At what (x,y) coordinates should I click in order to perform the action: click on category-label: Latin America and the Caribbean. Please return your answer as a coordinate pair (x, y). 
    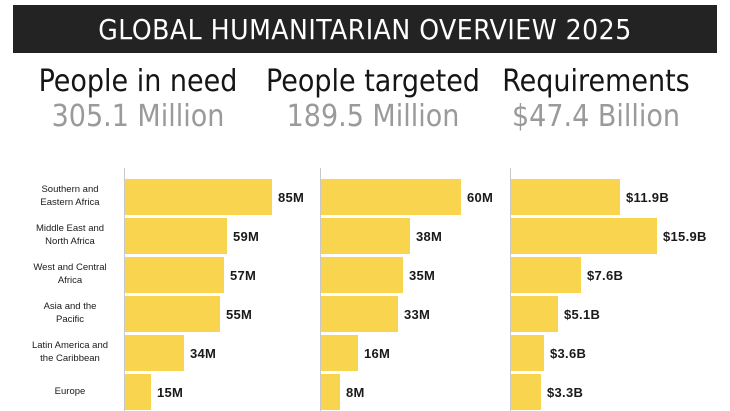
    Looking at the image, I should click on (70, 352).